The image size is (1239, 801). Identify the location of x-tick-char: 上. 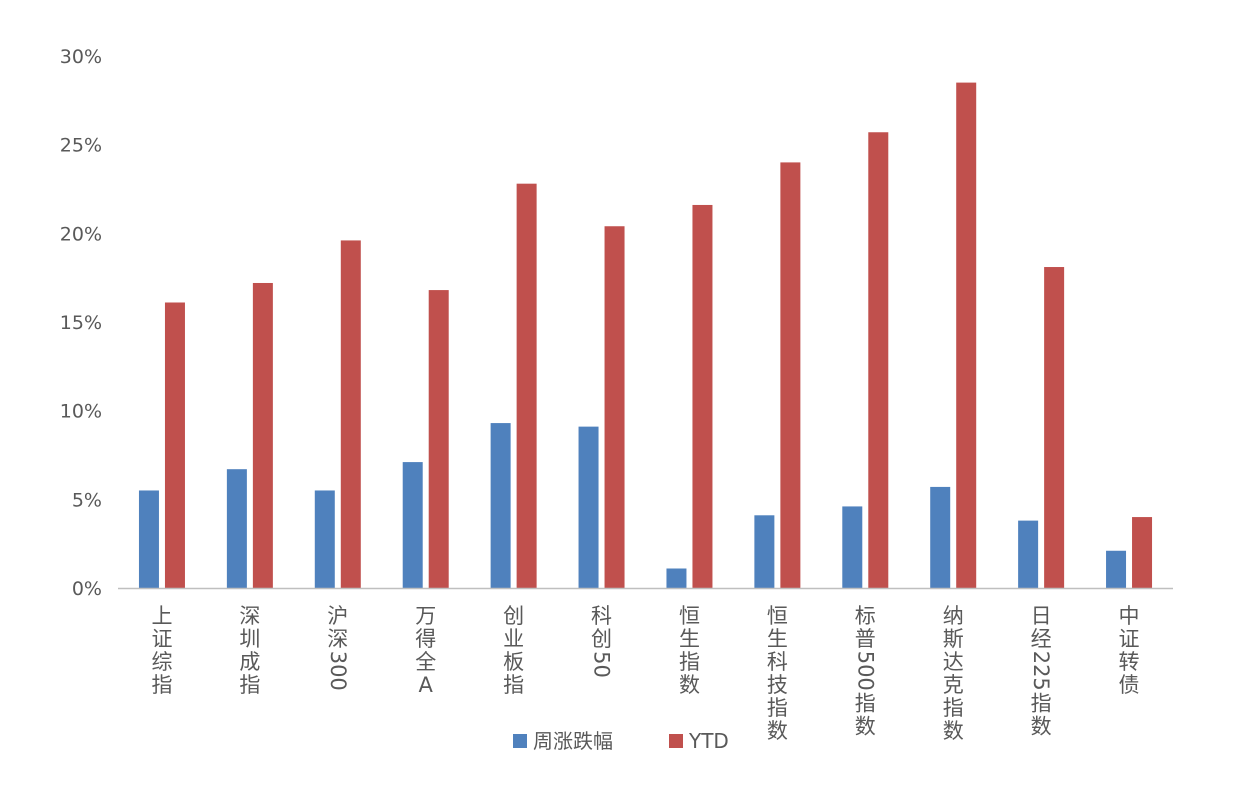
(161, 616).